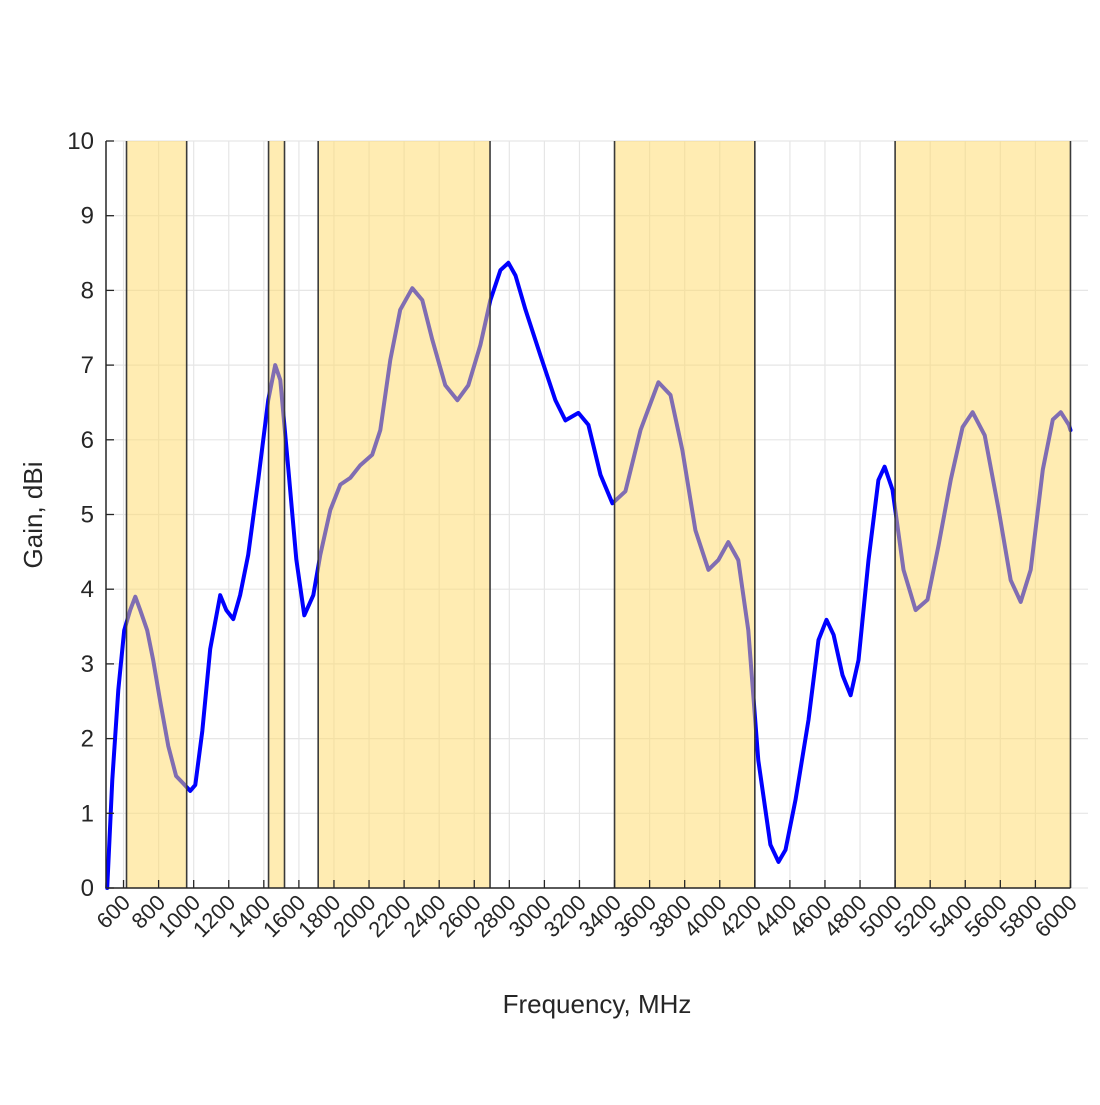  I want to click on y-tick-label: 10, so click(80, 141).